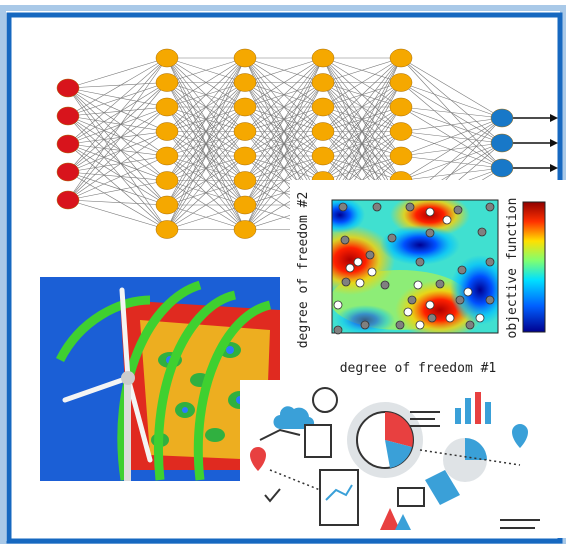  I want to click on samples, so click(414, 268).